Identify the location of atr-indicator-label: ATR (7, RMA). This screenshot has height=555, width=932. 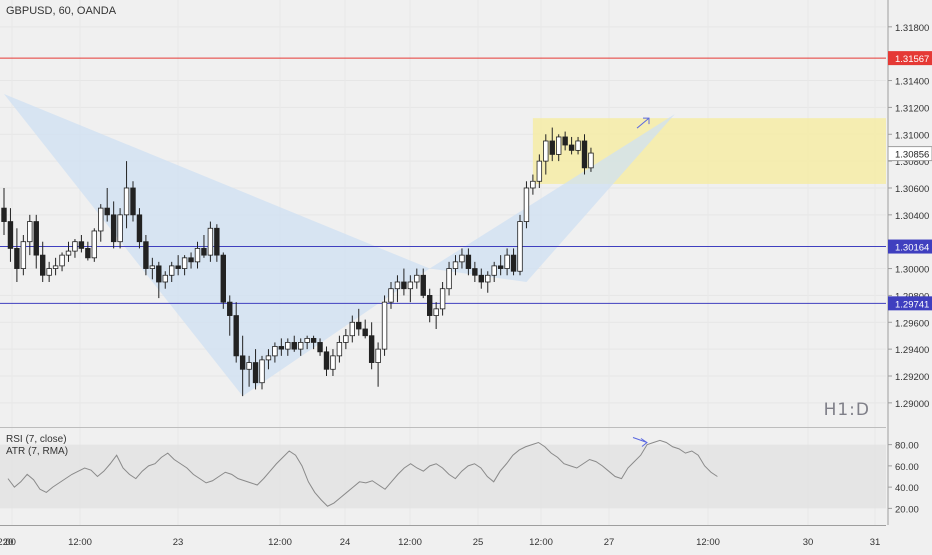
(37, 451).